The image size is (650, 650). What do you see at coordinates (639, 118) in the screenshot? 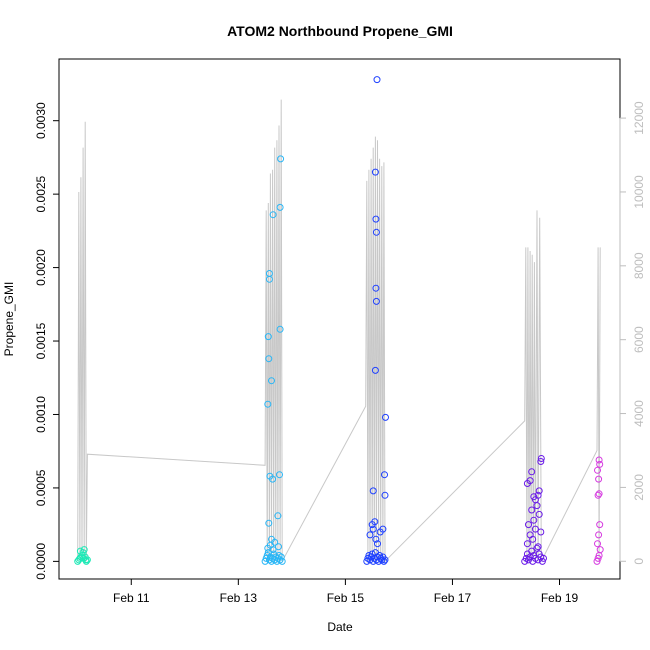
I see `y2-tick-label: 12000` at bounding box center [639, 118].